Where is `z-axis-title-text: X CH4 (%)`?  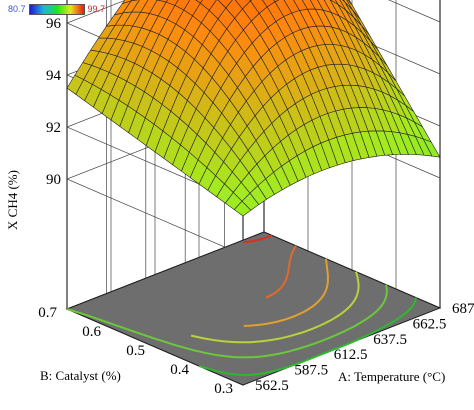
z-axis-title-text: X CH4 (%) is located at coordinates (12, 200).